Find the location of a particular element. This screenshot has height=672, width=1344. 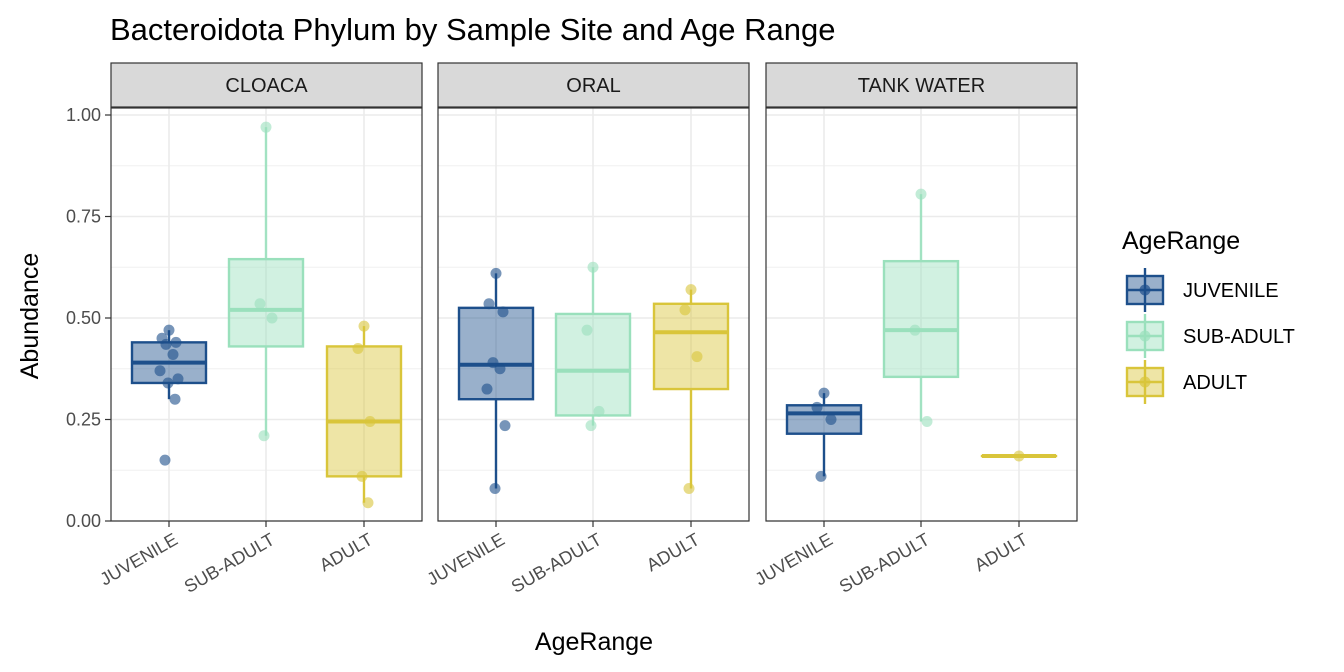

legend-label: SUB-ADULT is located at coordinates (1239, 337).